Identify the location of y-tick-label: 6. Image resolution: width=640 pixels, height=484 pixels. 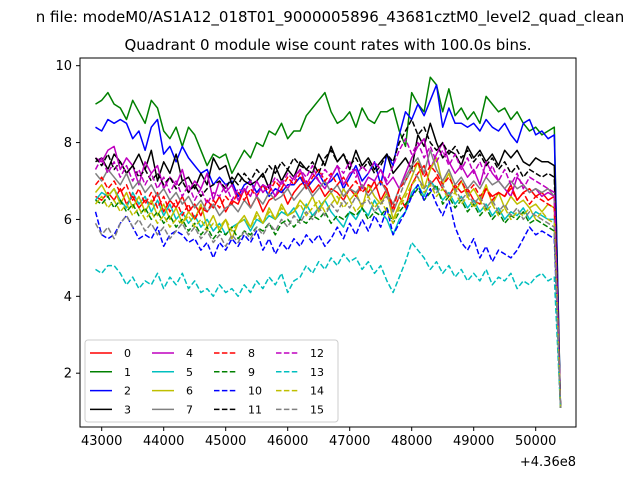
(68, 220).